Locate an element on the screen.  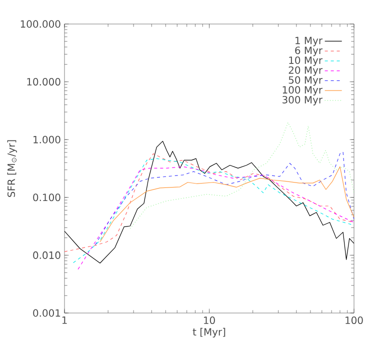
x-tick-label: 100 is located at coordinates (354, 320).